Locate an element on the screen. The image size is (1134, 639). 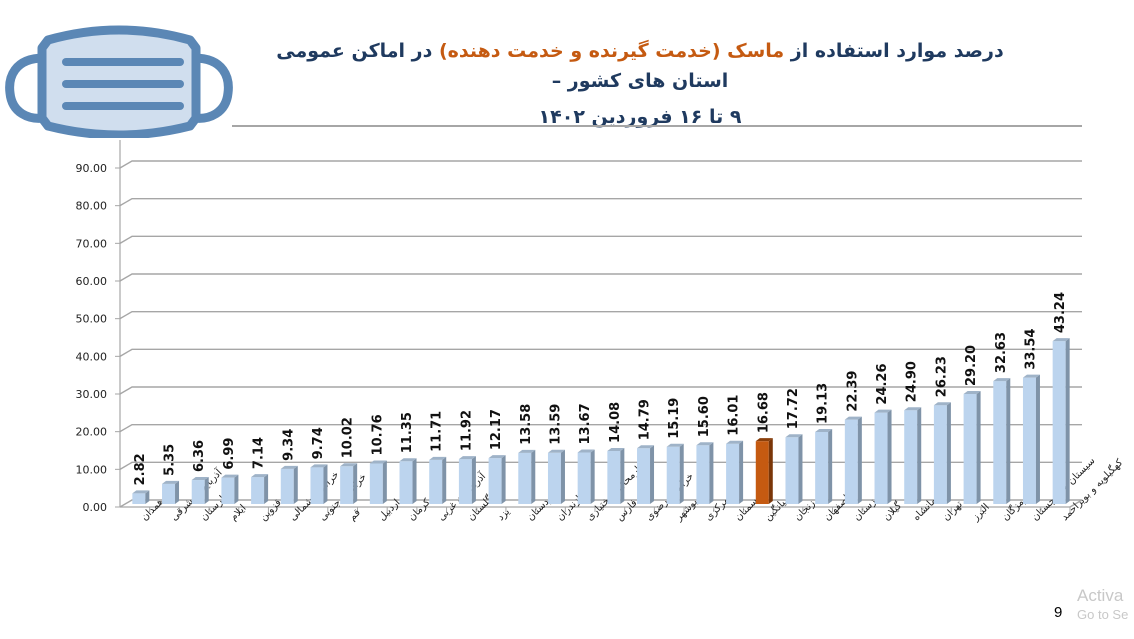
bar-value-label: 19.13 is located at coordinates (823, 403).